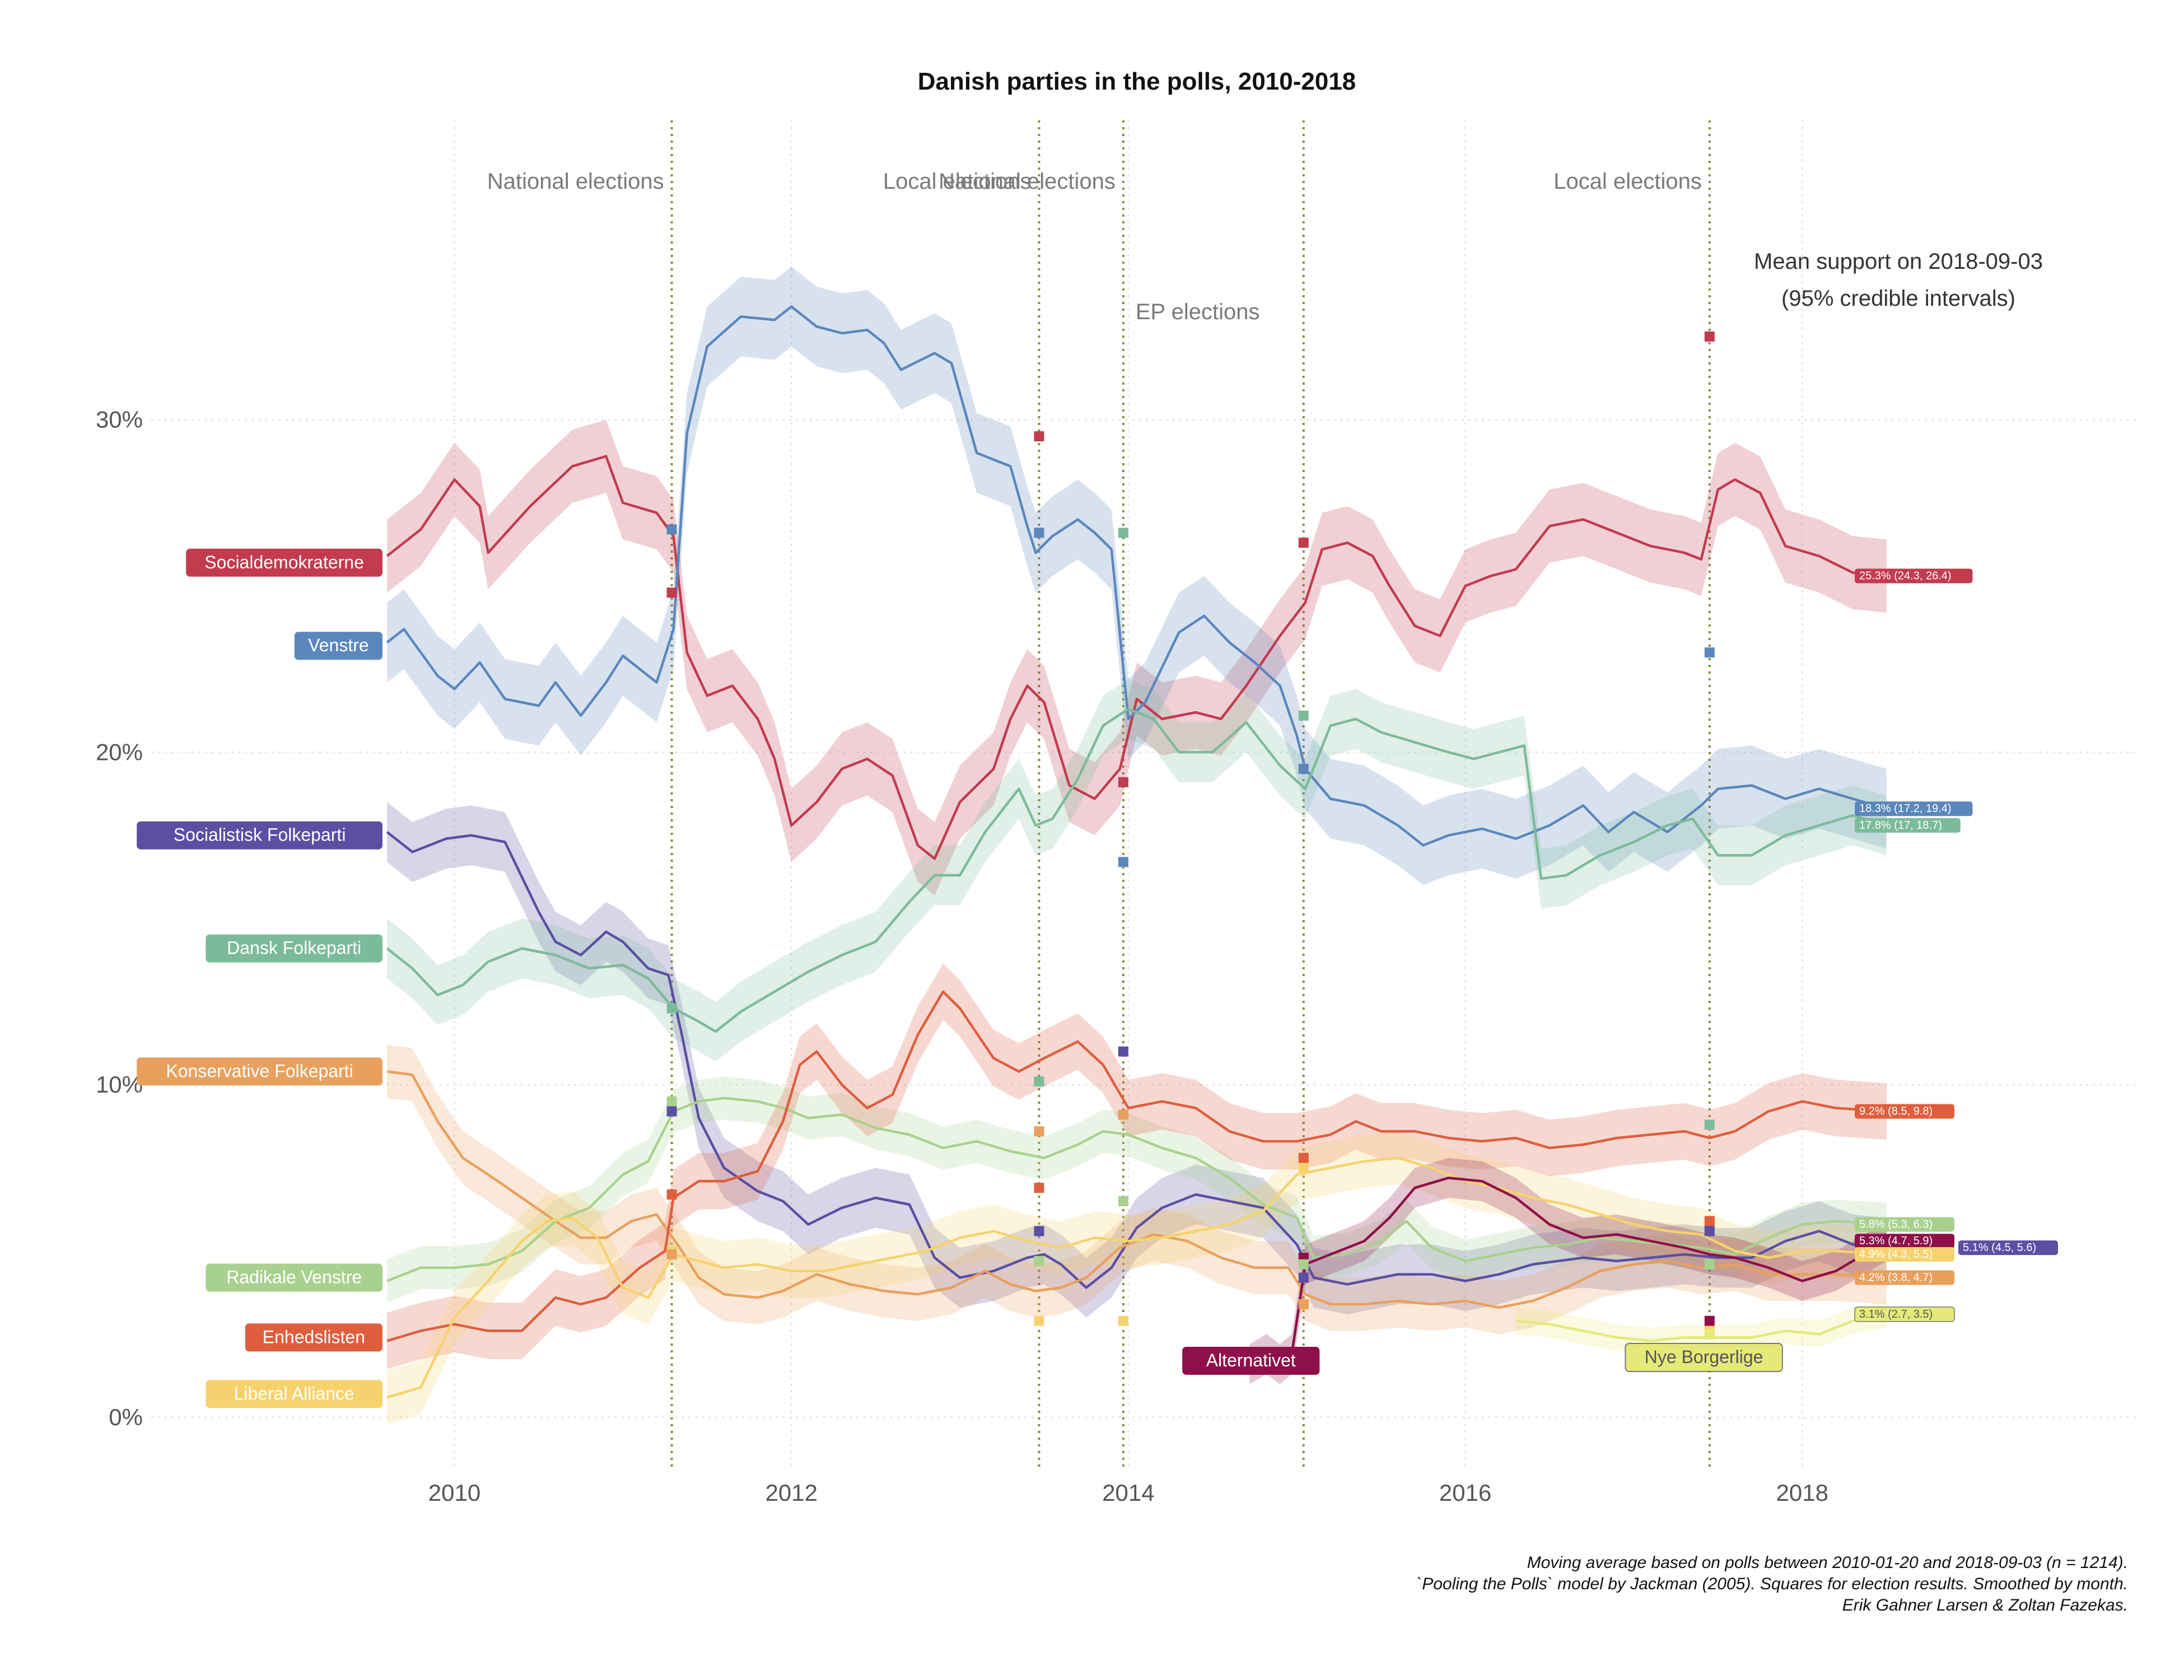  I want to click on y-tick-label: 20%, so click(120, 752).